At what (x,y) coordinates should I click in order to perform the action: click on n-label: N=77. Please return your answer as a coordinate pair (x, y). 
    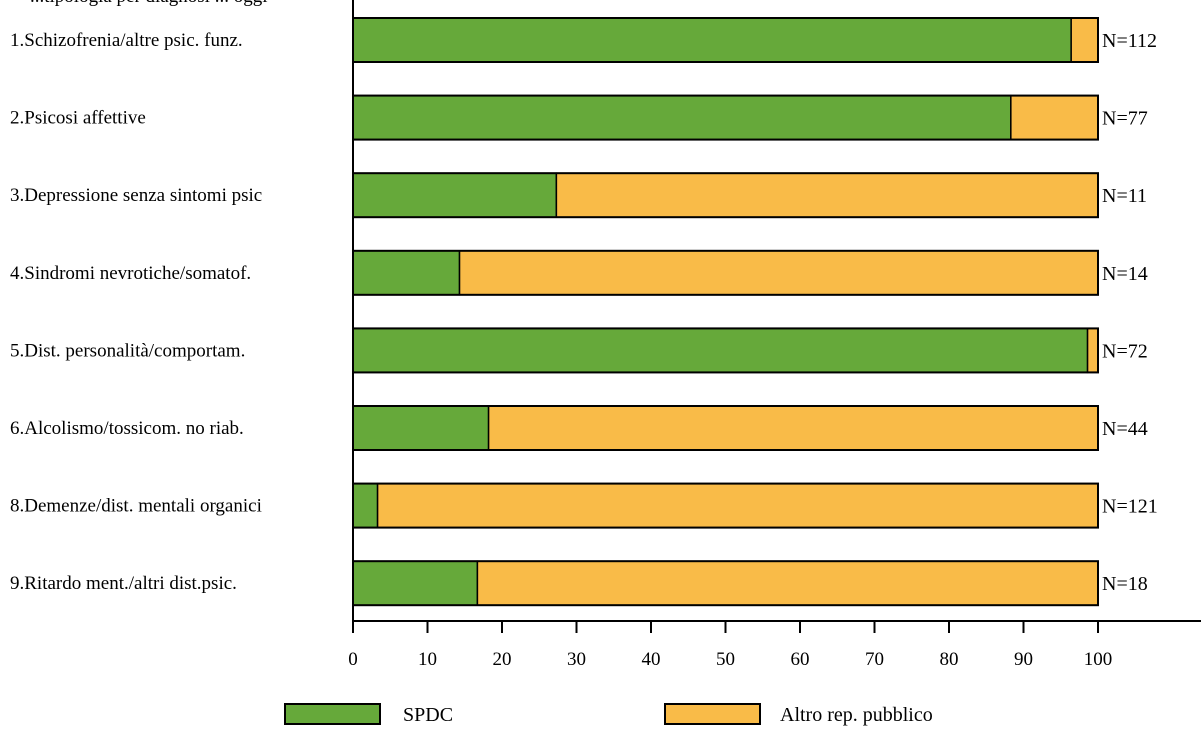
    Looking at the image, I should click on (1125, 119).